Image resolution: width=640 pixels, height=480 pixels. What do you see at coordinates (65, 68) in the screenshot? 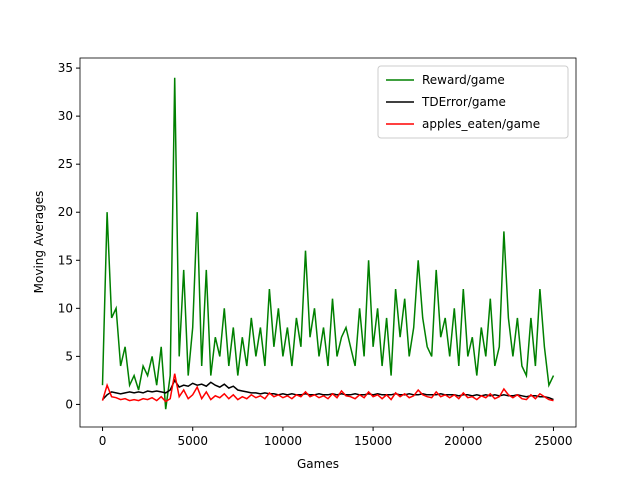
I see `y-tick-label: 35` at bounding box center [65, 68].